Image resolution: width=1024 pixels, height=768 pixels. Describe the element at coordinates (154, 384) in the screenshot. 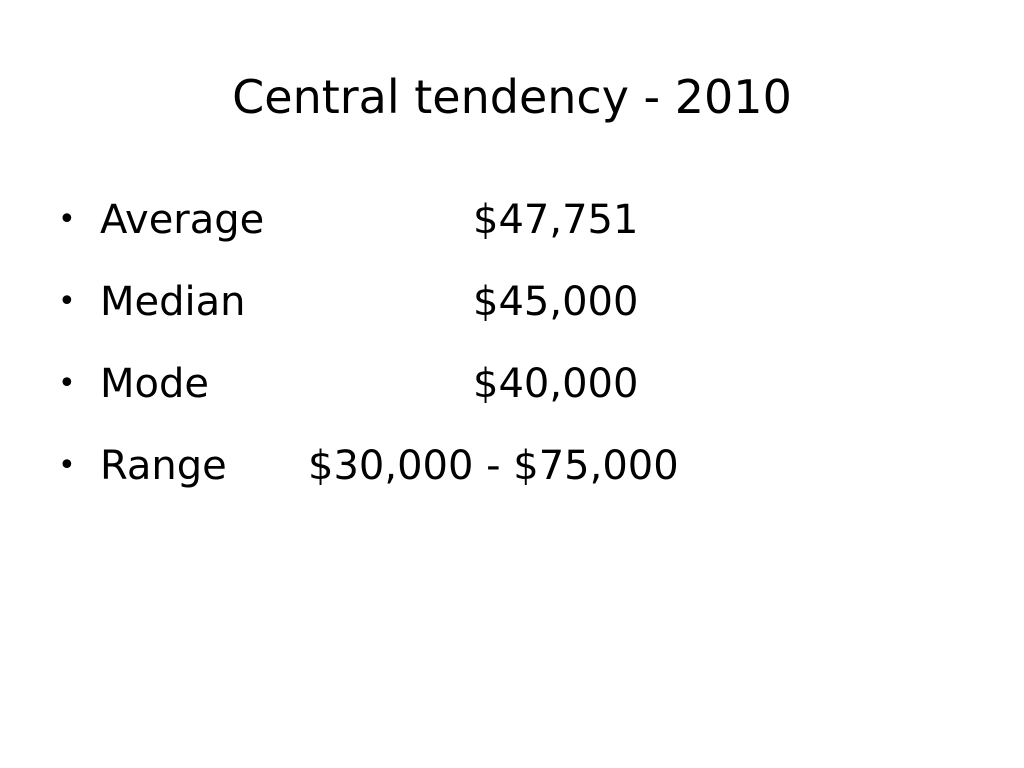

I see `bullet-label: Mode` at that location.